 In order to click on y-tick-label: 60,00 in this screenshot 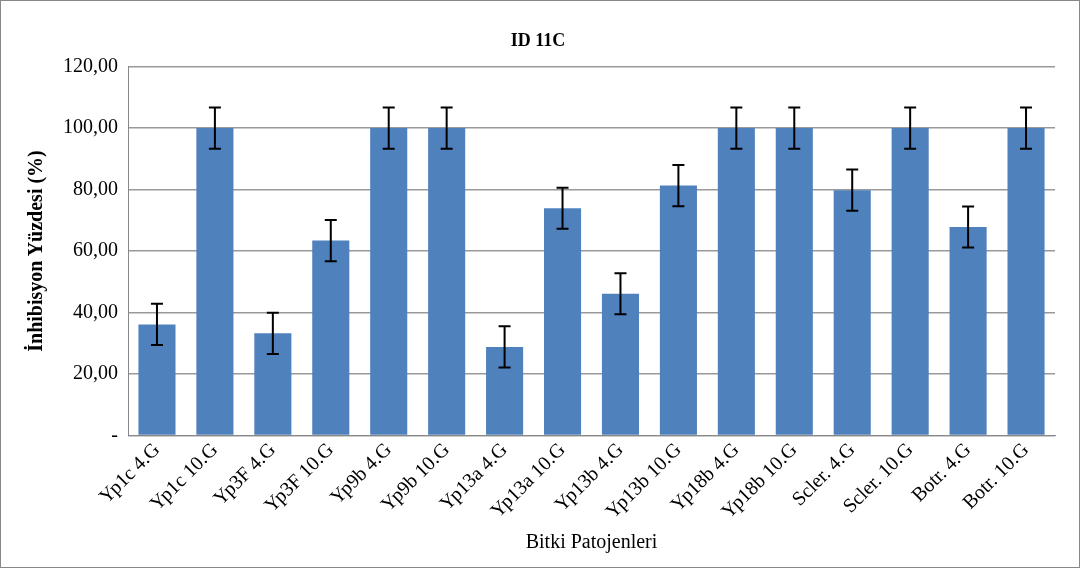, I will do `click(95, 249)`.